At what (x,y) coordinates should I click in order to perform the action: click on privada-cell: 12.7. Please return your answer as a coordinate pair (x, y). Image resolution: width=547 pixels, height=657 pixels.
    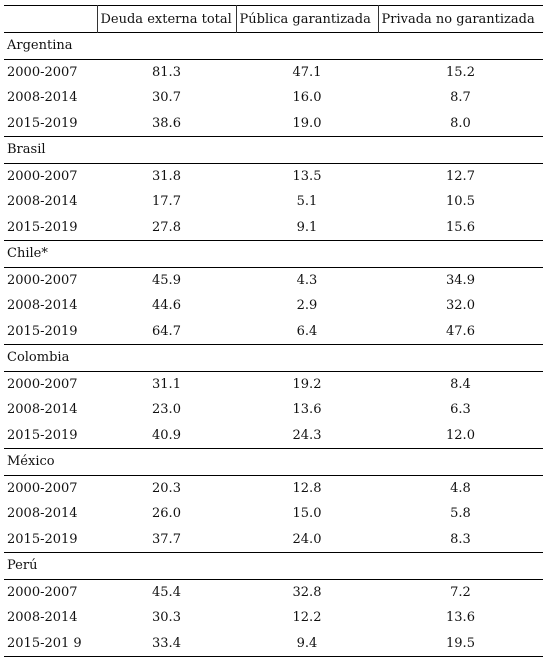
    Looking at the image, I should click on (460, 176).